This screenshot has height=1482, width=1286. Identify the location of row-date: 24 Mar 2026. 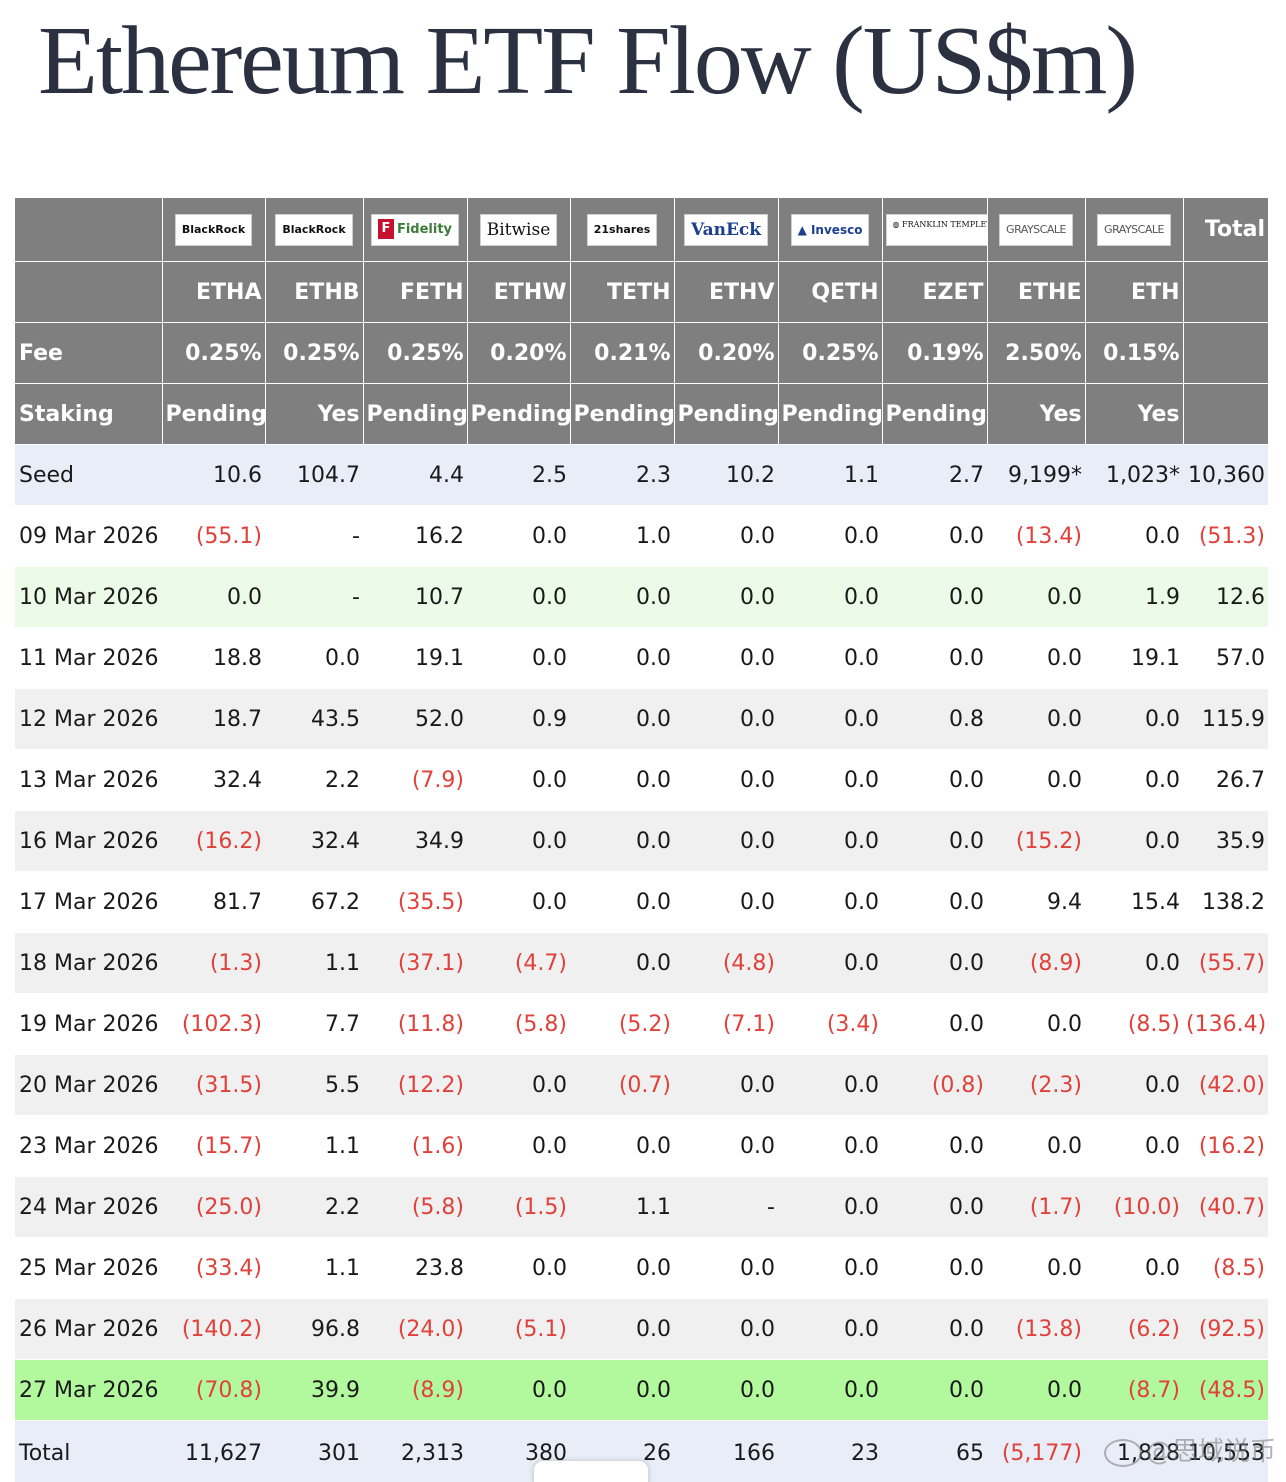
(88, 1207).